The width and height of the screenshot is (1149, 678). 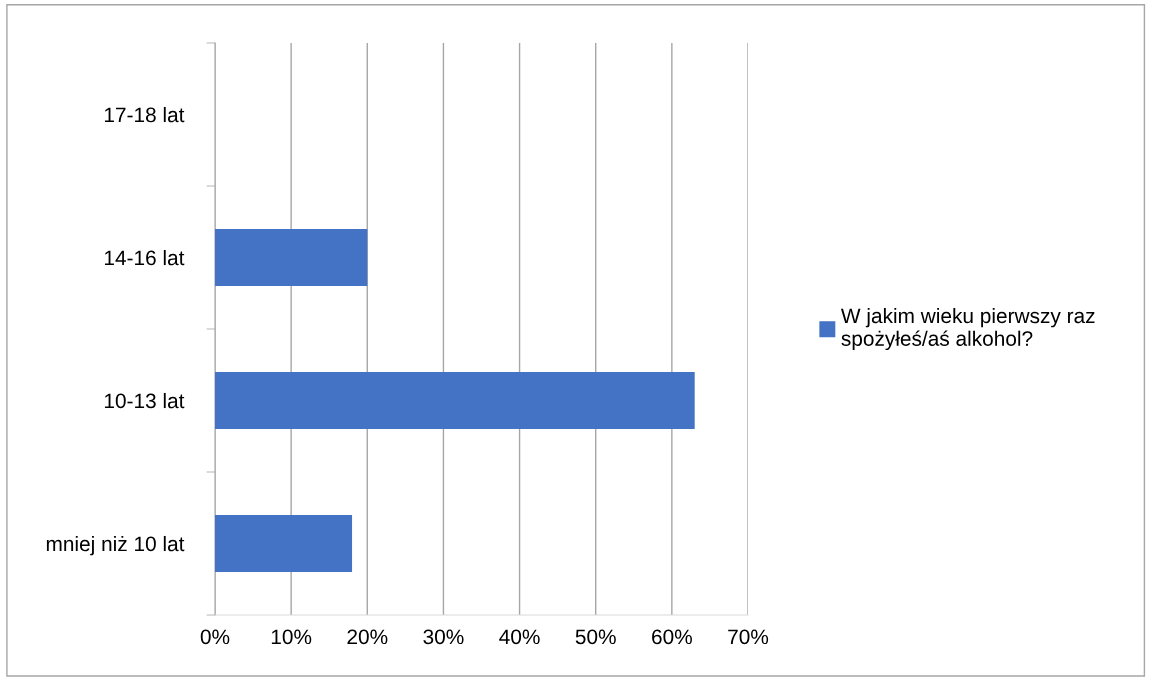 What do you see at coordinates (144, 114) in the screenshot?
I see `y-tick-label: 17-18 lat` at bounding box center [144, 114].